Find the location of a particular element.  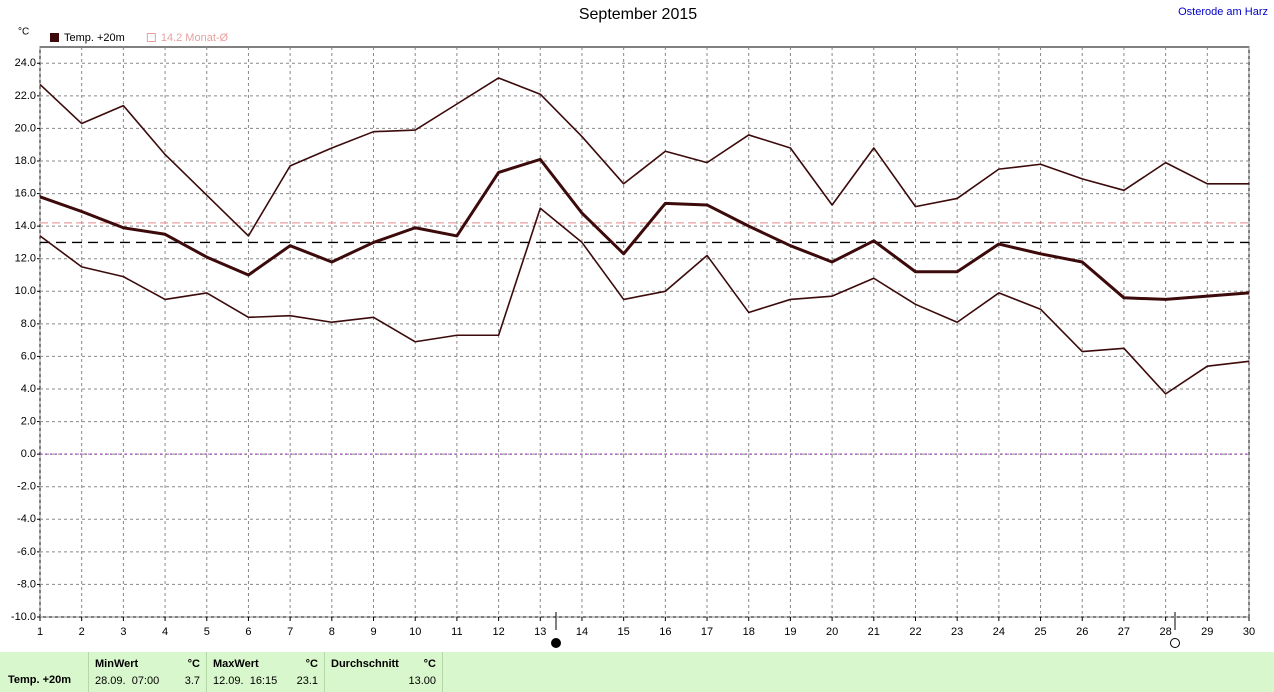

footer-label: Temp. +20m is located at coordinates (40, 680).